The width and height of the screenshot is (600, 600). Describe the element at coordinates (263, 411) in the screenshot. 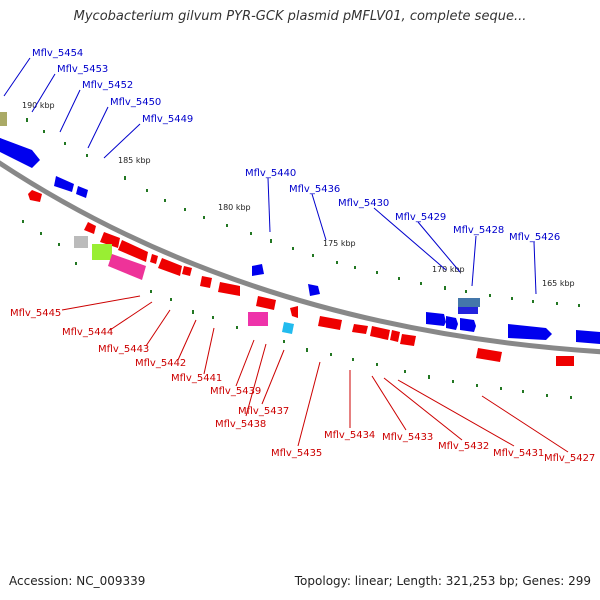

I see `gene-label: Mflv_5437` at that location.